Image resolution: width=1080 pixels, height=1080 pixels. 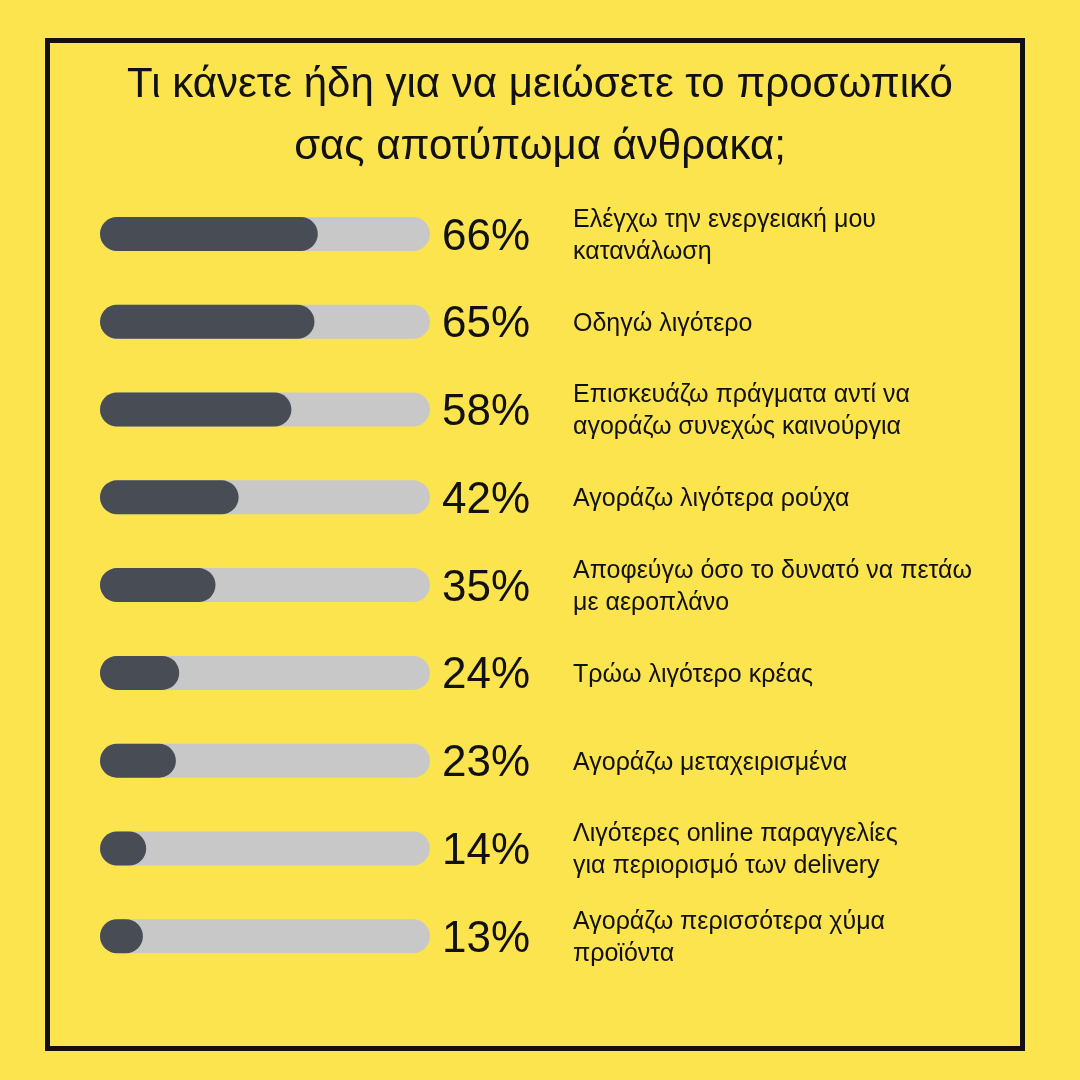 What do you see at coordinates (729, 936) in the screenshot?
I see `y-tick-label: Αγοράζω περισσότερα χύμα προϊόντα` at bounding box center [729, 936].